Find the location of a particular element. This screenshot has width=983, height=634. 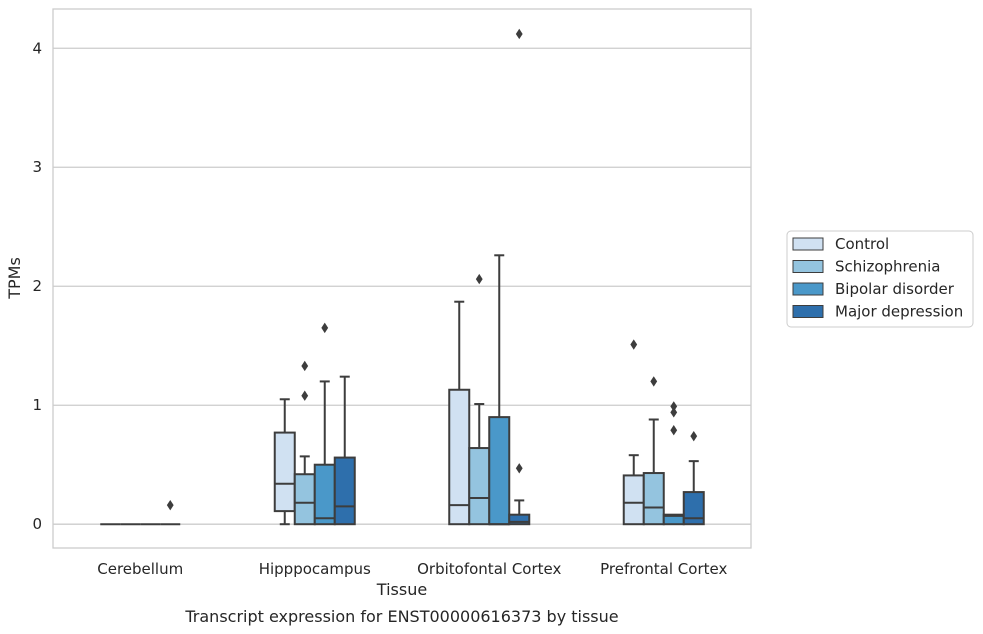

y-tick-label: 3 is located at coordinates (37, 167).